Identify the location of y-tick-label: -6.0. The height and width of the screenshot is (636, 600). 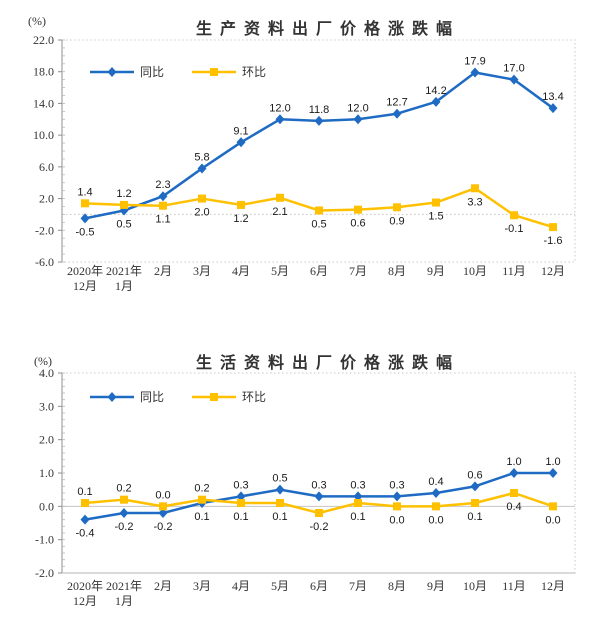
(44, 262).